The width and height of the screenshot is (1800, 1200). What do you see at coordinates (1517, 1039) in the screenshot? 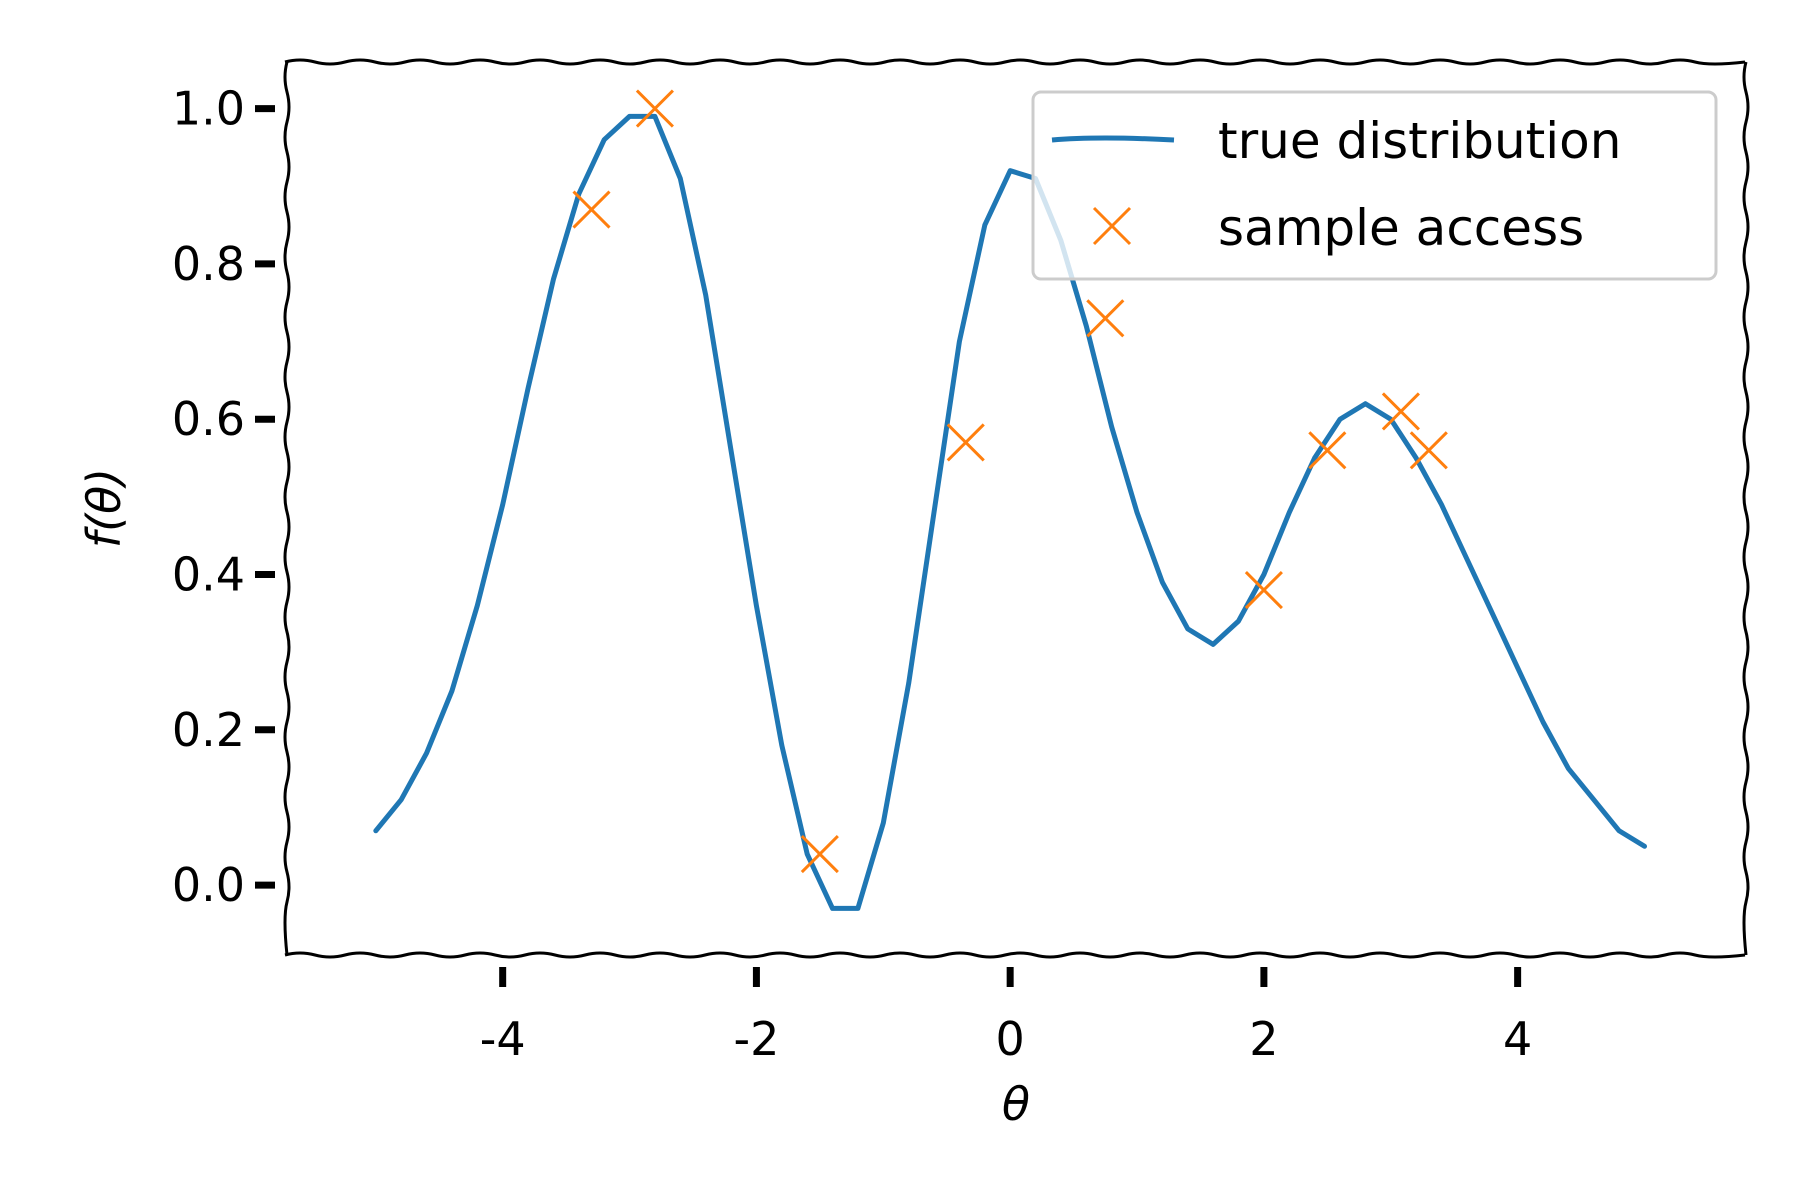
I see `x-tick-label: 4` at bounding box center [1517, 1039].